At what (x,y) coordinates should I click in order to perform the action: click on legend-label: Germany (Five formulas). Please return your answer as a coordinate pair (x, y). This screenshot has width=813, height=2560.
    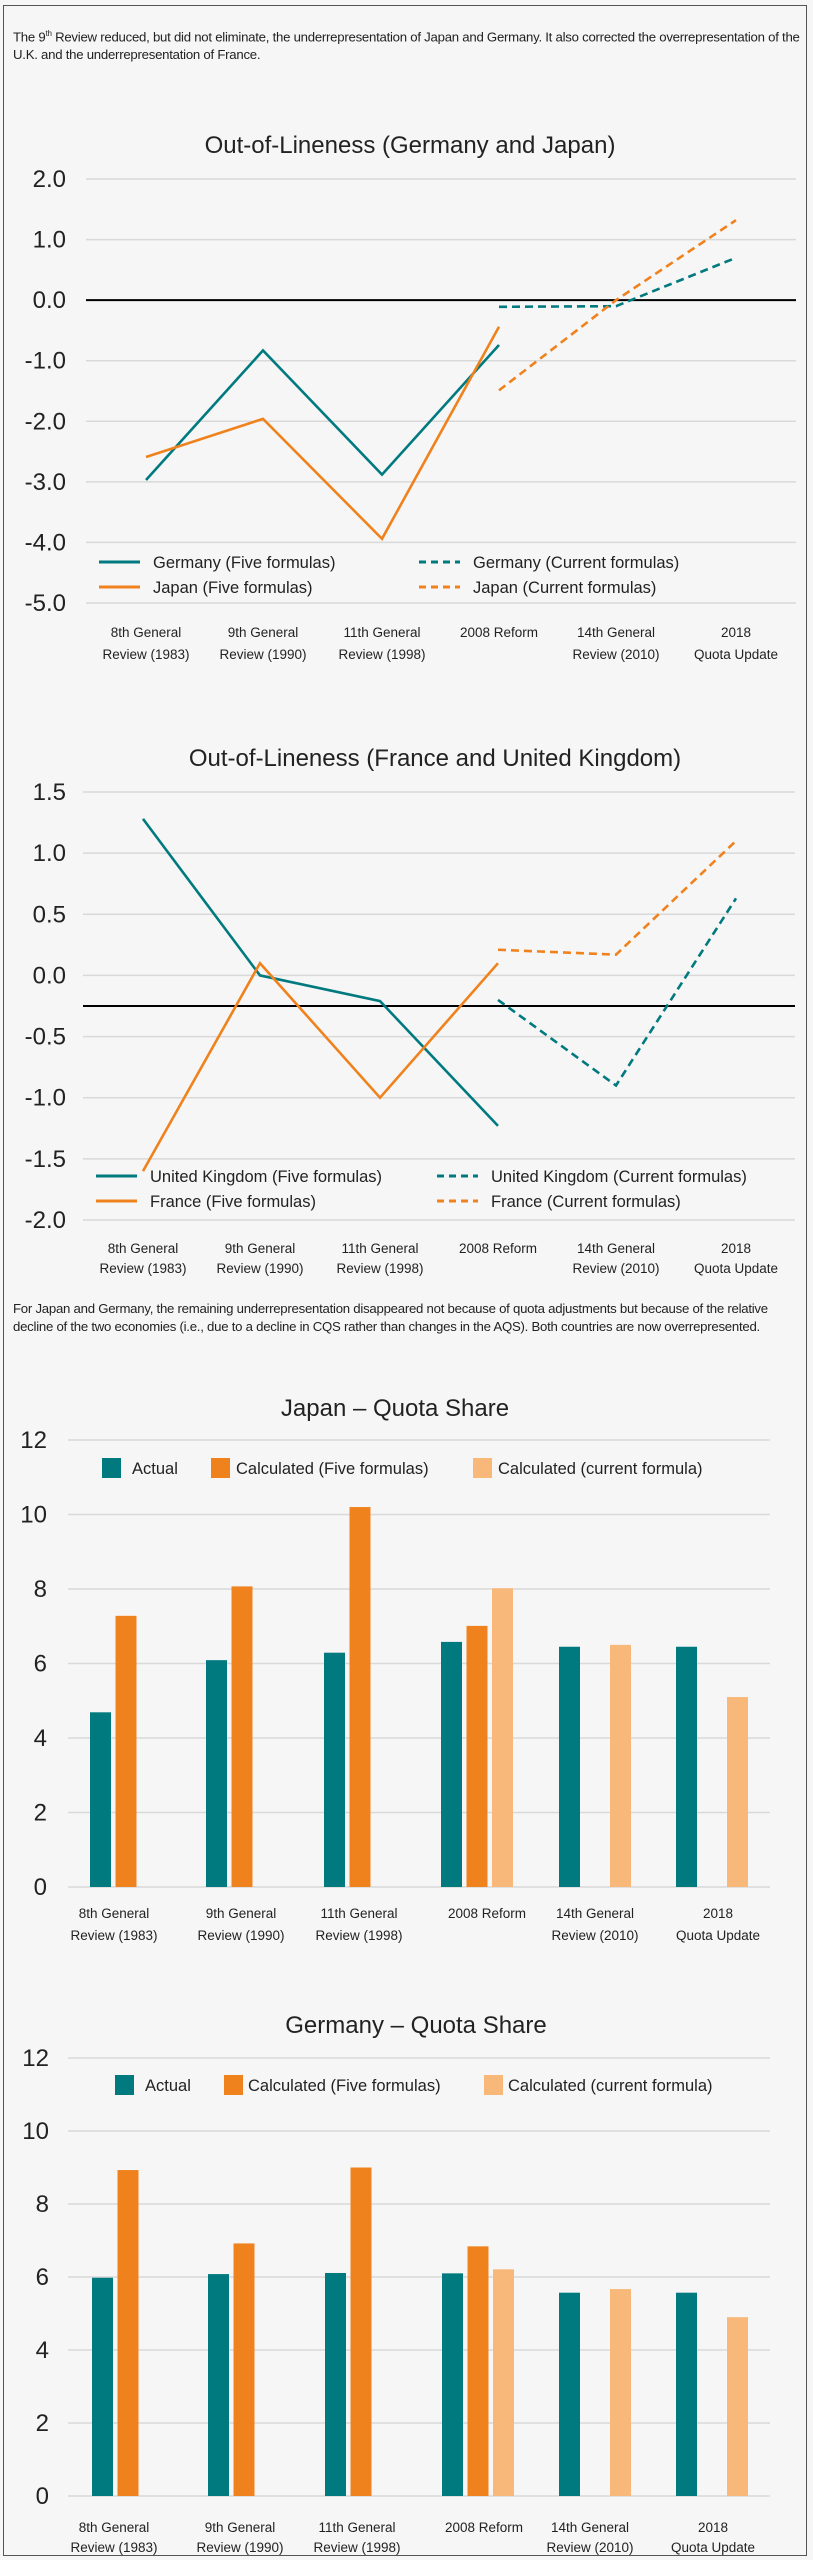
    Looking at the image, I should click on (244, 563).